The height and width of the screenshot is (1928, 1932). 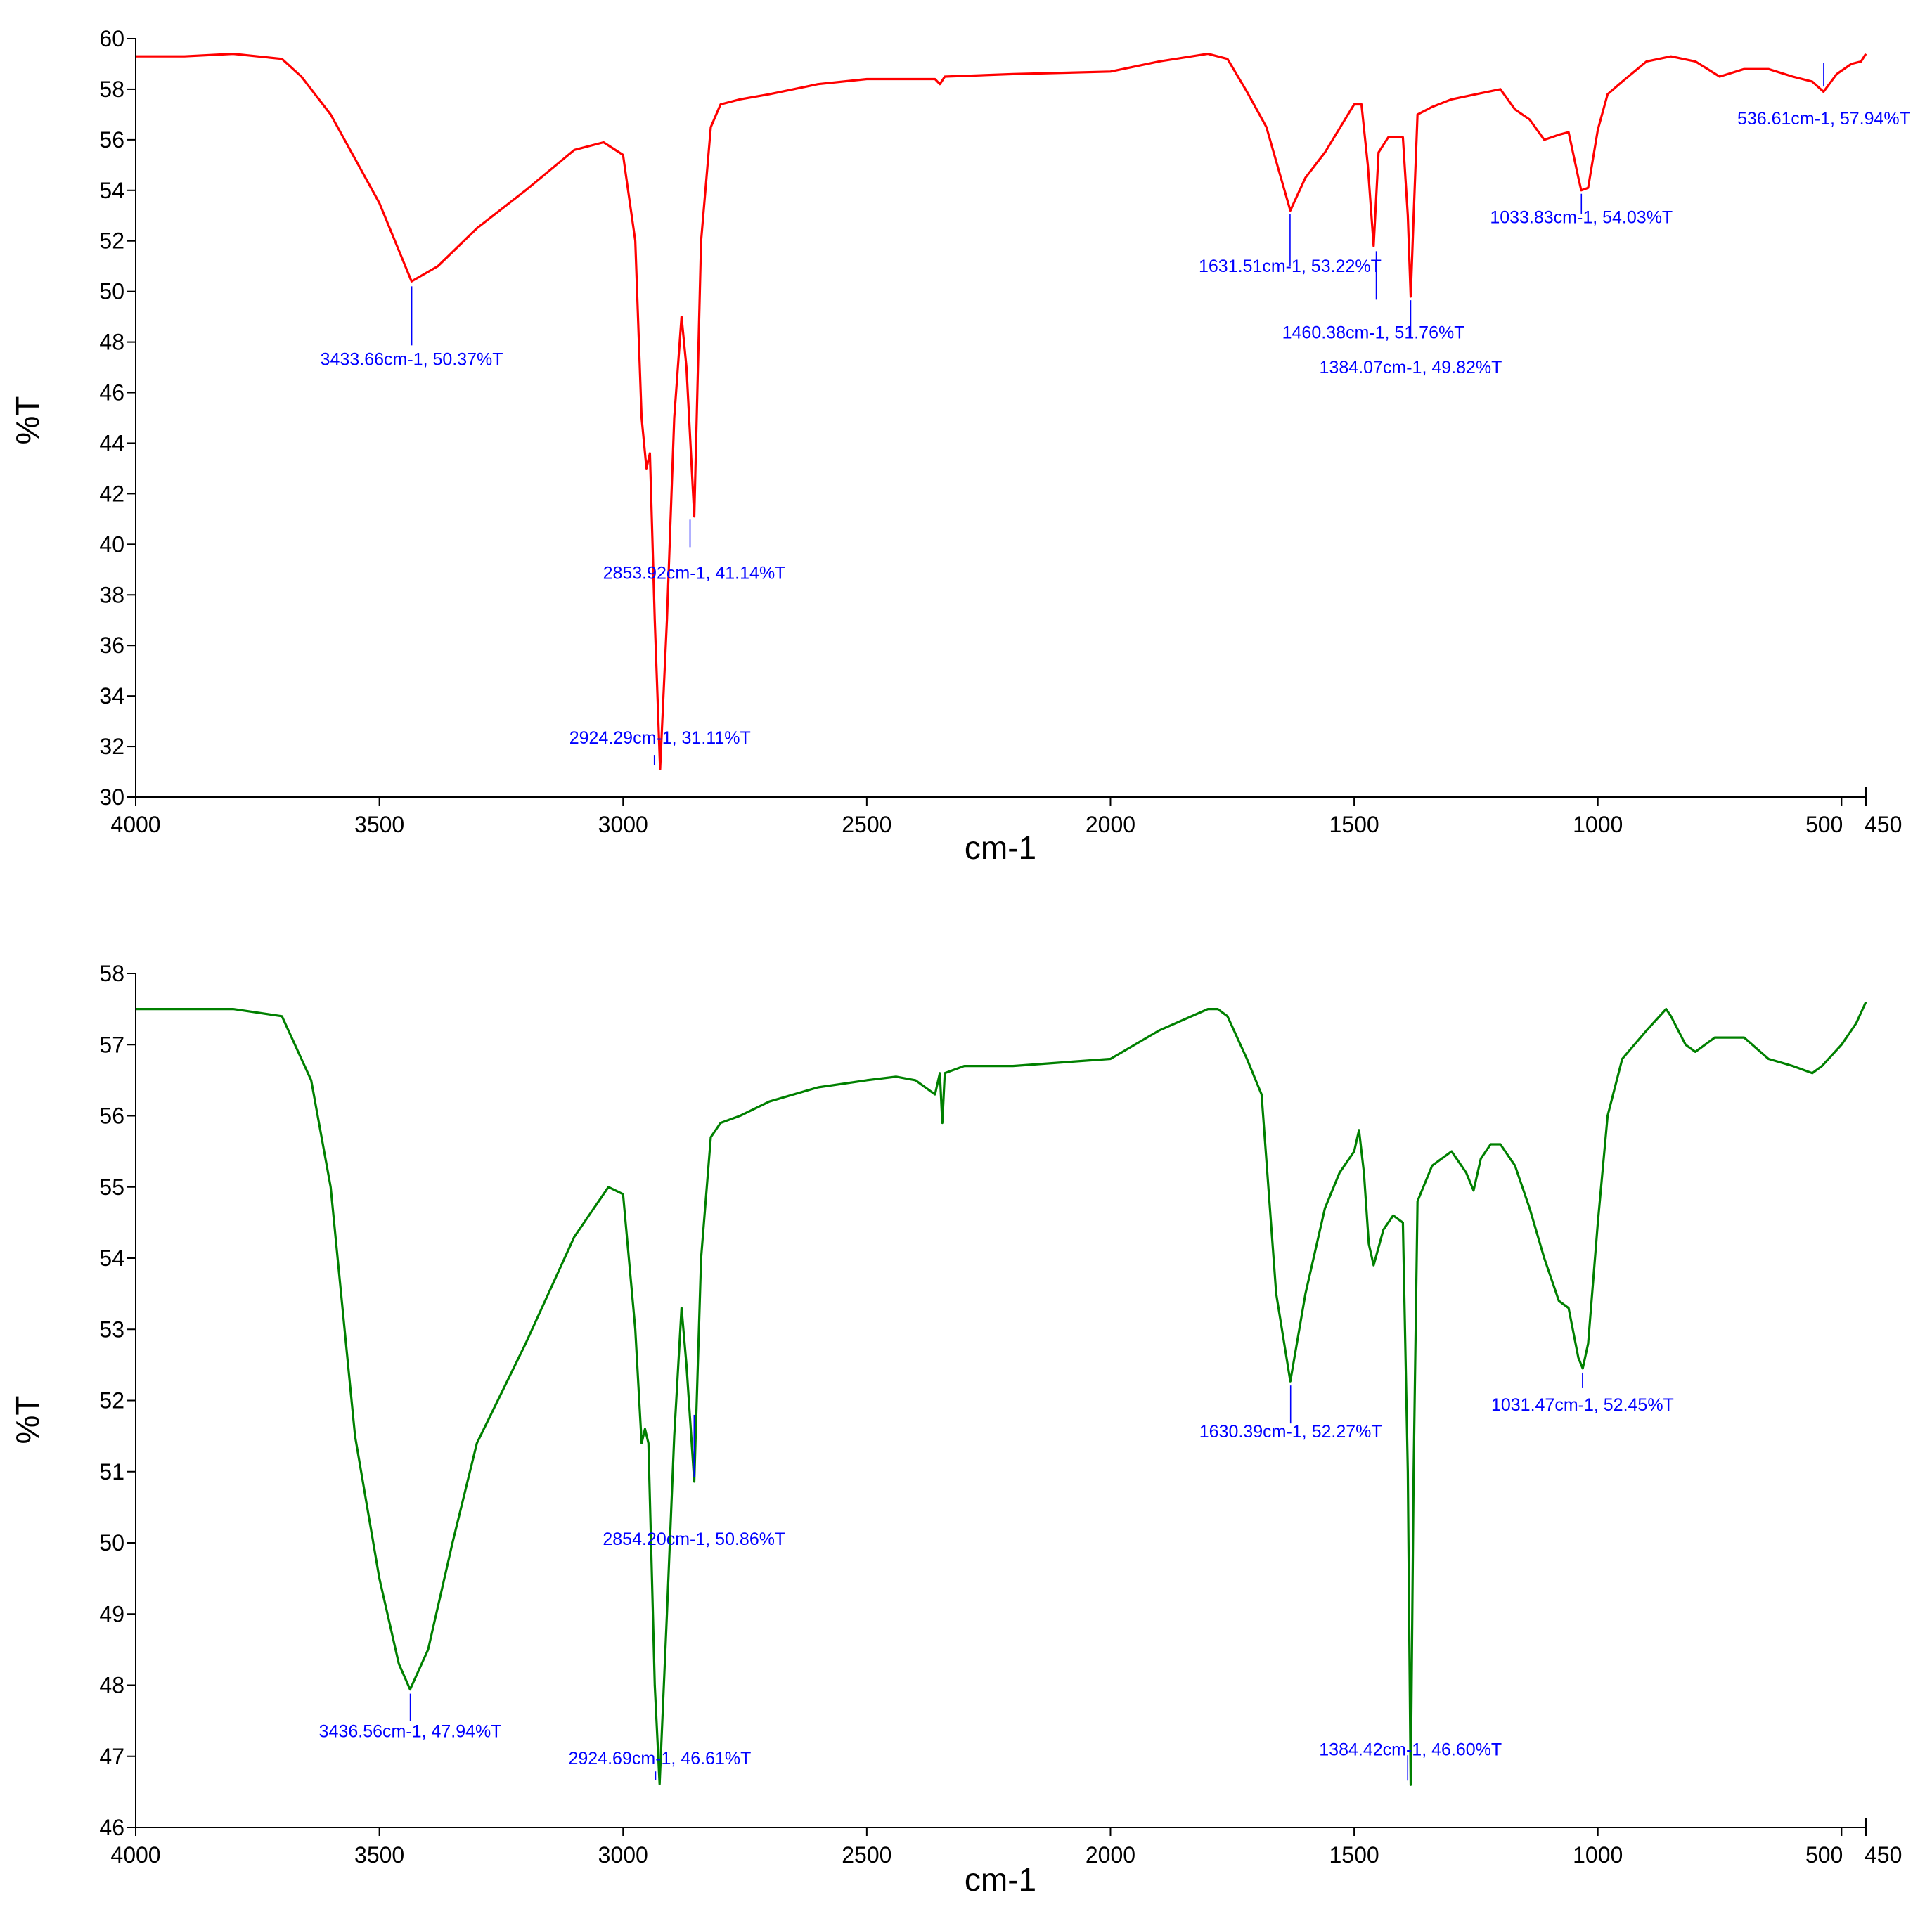 I want to click on peak-label: 1631.51cm-1, 53.22%T, so click(x=1290, y=267).